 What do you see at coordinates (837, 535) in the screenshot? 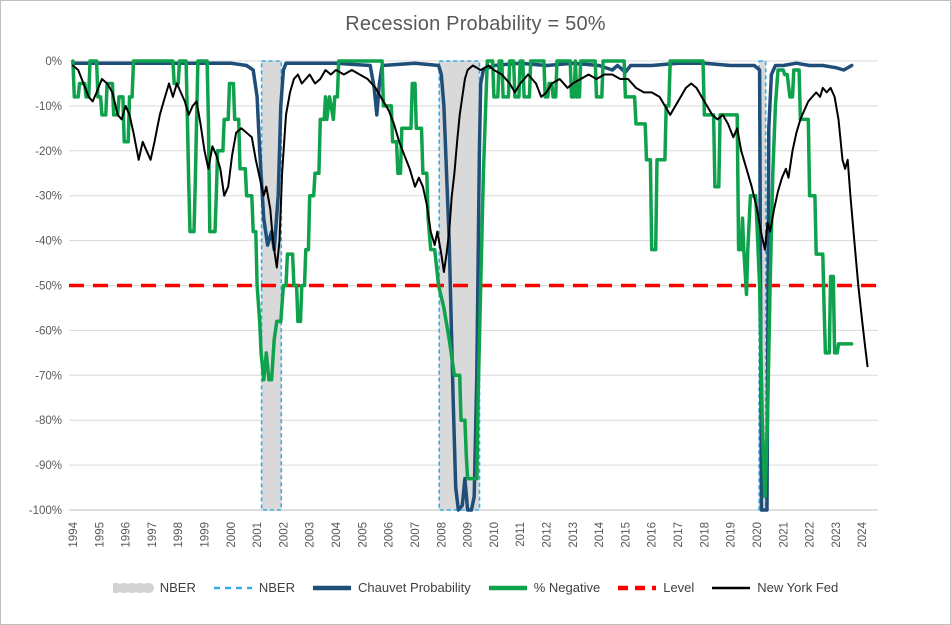
I see `x-axis-tick-label: 2023` at bounding box center [837, 535].